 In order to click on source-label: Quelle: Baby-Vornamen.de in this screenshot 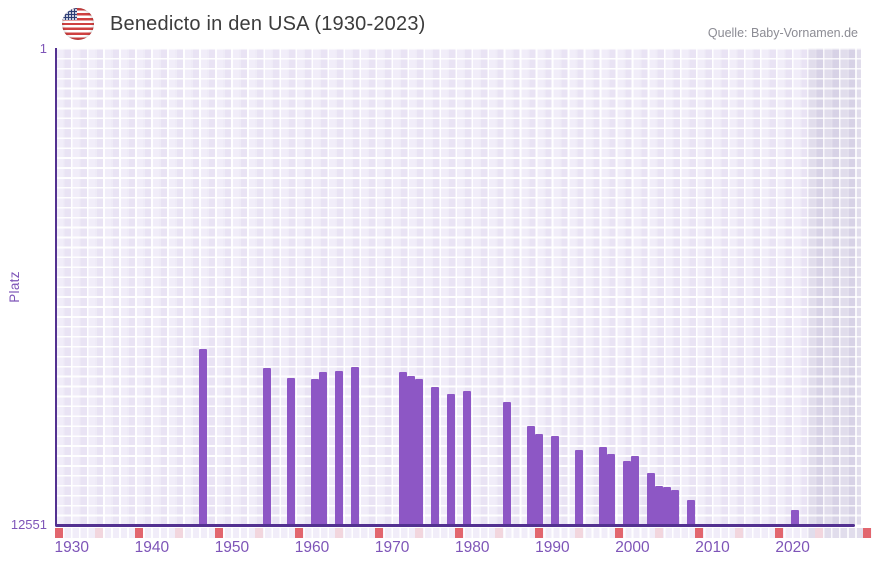, I will do `click(782, 33)`.